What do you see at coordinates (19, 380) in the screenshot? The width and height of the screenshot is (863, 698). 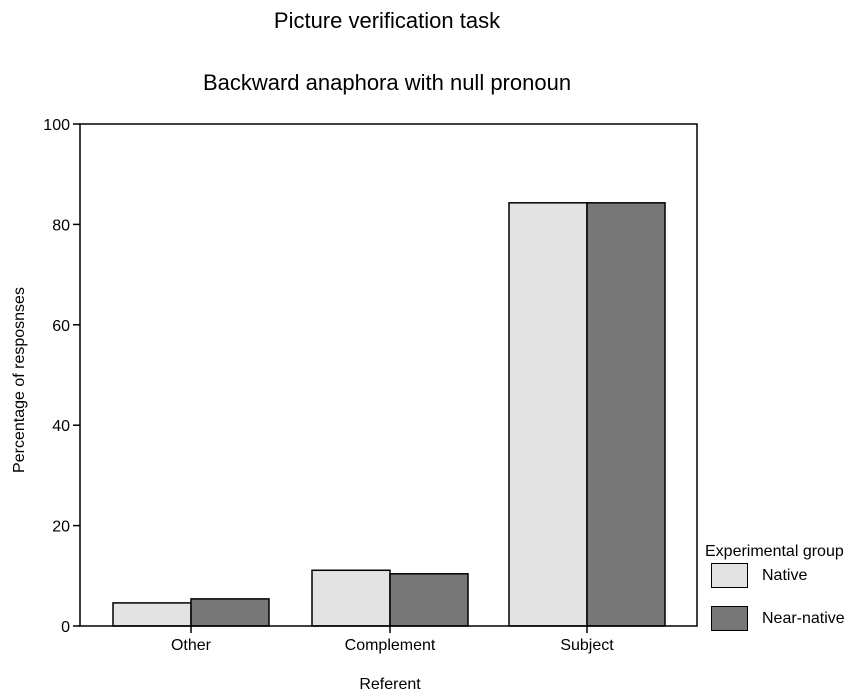 I see `y-axis-title: Percentage of resposnses` at bounding box center [19, 380].